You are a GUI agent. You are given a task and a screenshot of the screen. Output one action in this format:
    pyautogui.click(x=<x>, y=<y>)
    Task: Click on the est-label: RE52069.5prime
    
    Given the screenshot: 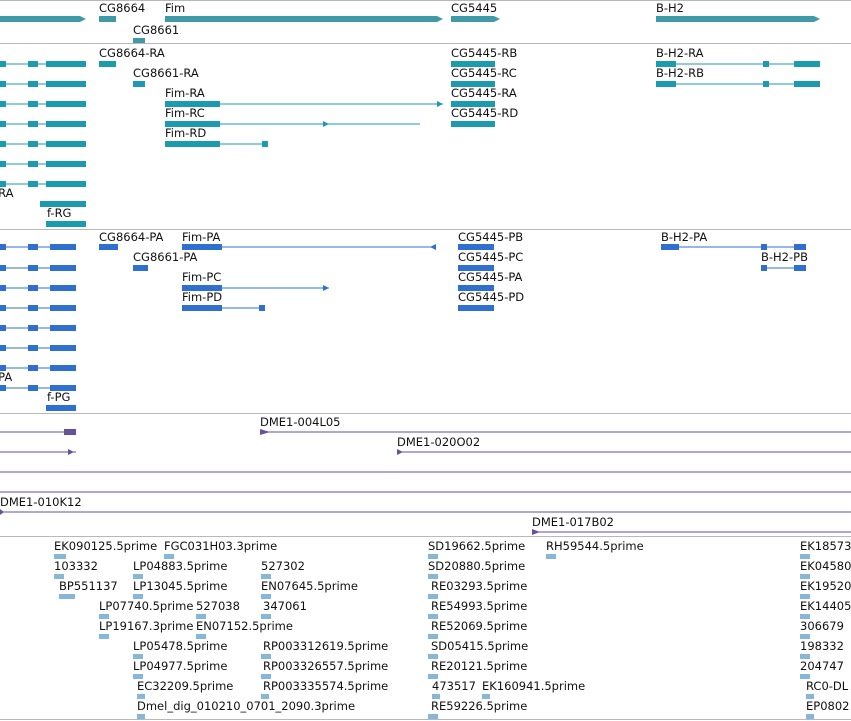 What is the action you would take?
    pyautogui.click(x=479, y=626)
    